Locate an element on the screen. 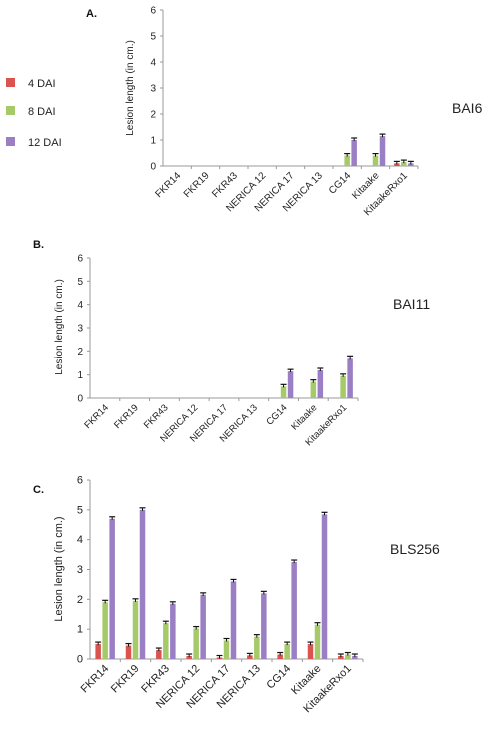 The image size is (500, 732). panel-b-category-label: FKR43 is located at coordinates (156, 416).